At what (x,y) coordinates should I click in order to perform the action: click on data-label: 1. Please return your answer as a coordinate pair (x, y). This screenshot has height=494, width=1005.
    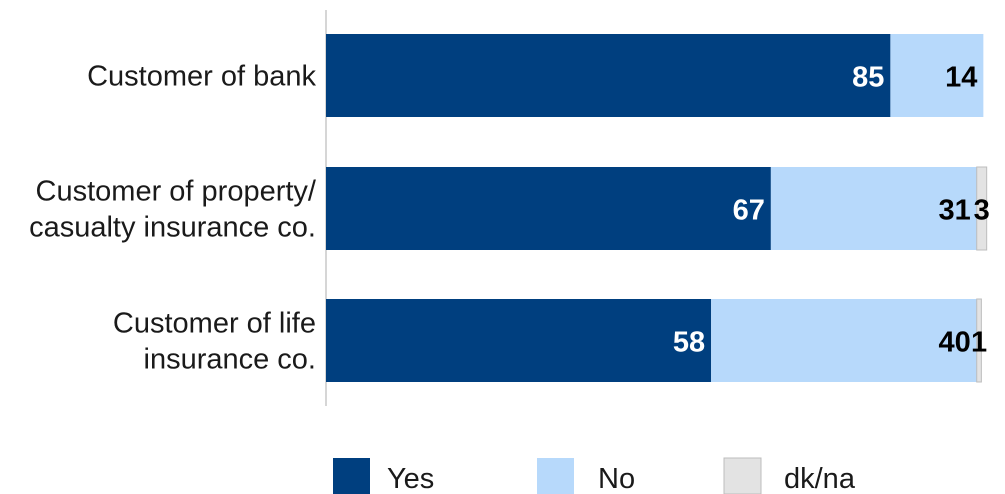
    Looking at the image, I should click on (979, 343).